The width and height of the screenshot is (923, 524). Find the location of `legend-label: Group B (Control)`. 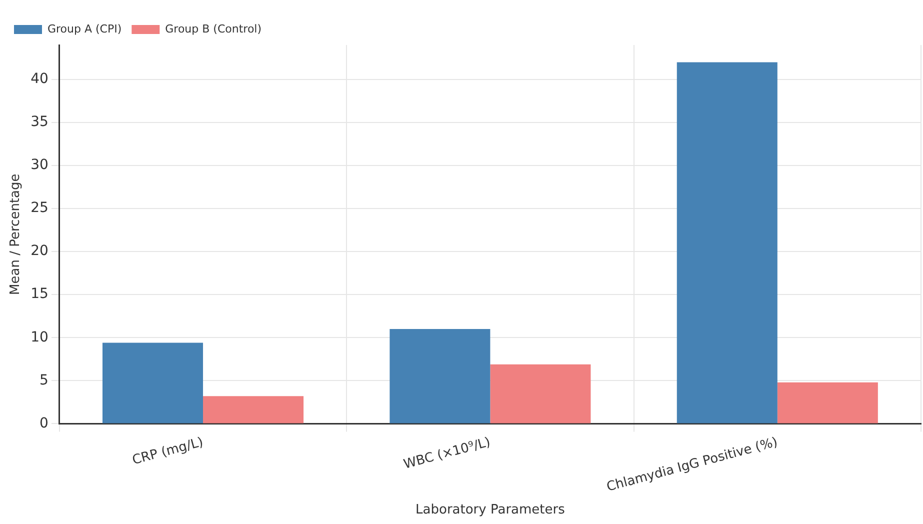

legend-label: Group B (Control) is located at coordinates (213, 29).